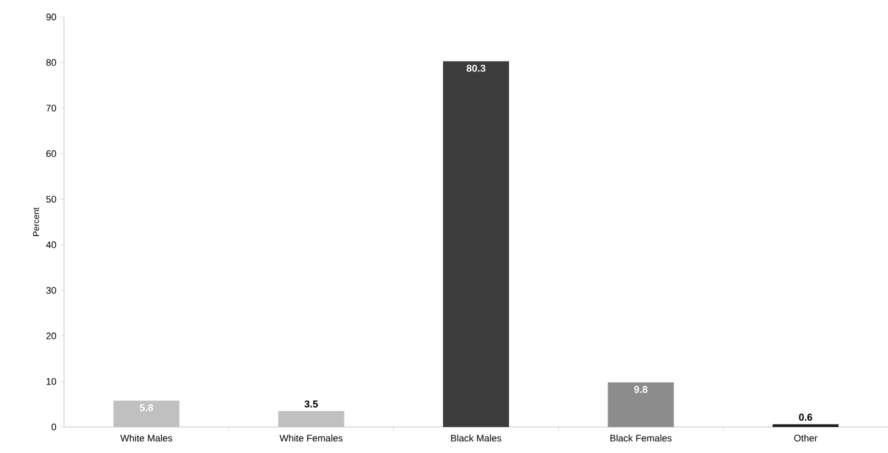 The width and height of the screenshot is (888, 453). Describe the element at coordinates (146, 438) in the screenshot. I see `x-tick-label: White Males` at that location.